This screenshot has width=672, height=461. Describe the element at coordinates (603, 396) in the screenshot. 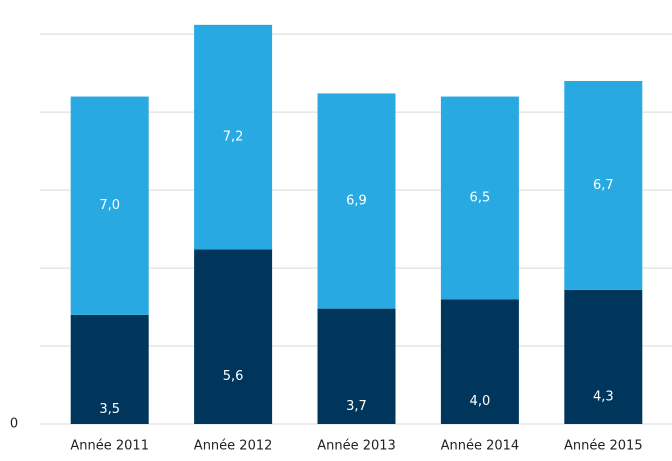

I see `data-label: 4,3` at that location.